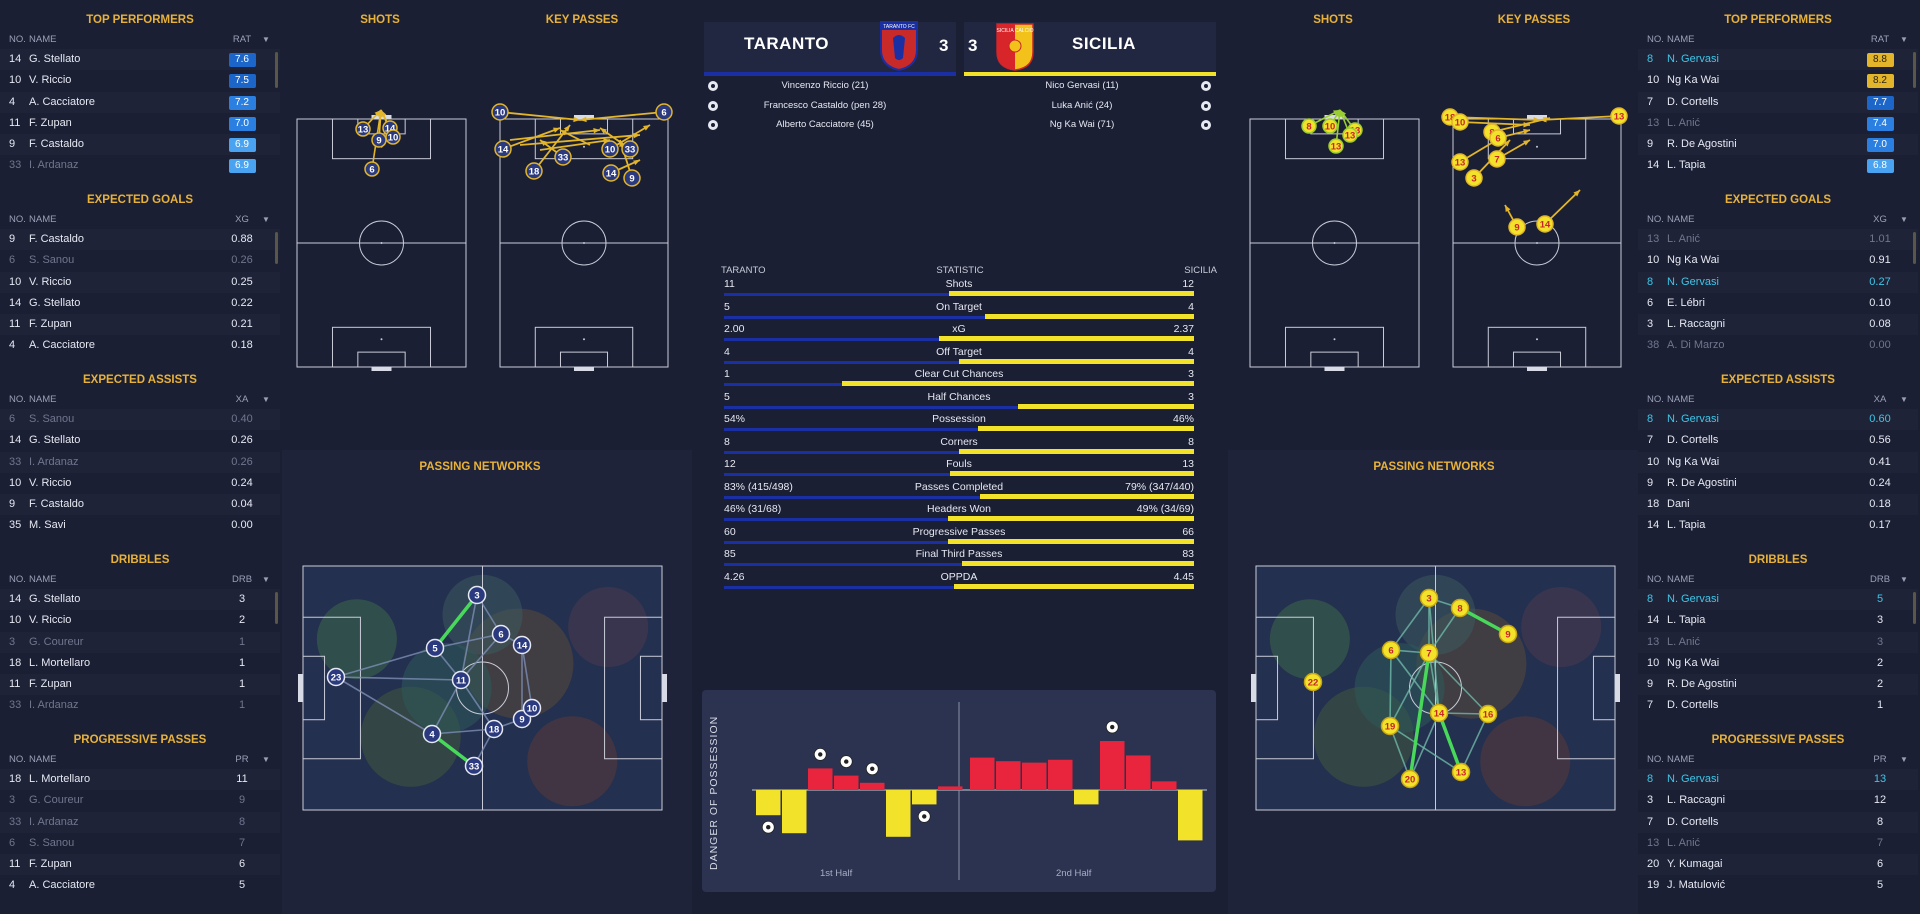 This screenshot has height=914, width=1920. Describe the element at coordinates (825, 124) in the screenshot. I see `home-scorer: Alberto Cacciatore (45)` at that location.